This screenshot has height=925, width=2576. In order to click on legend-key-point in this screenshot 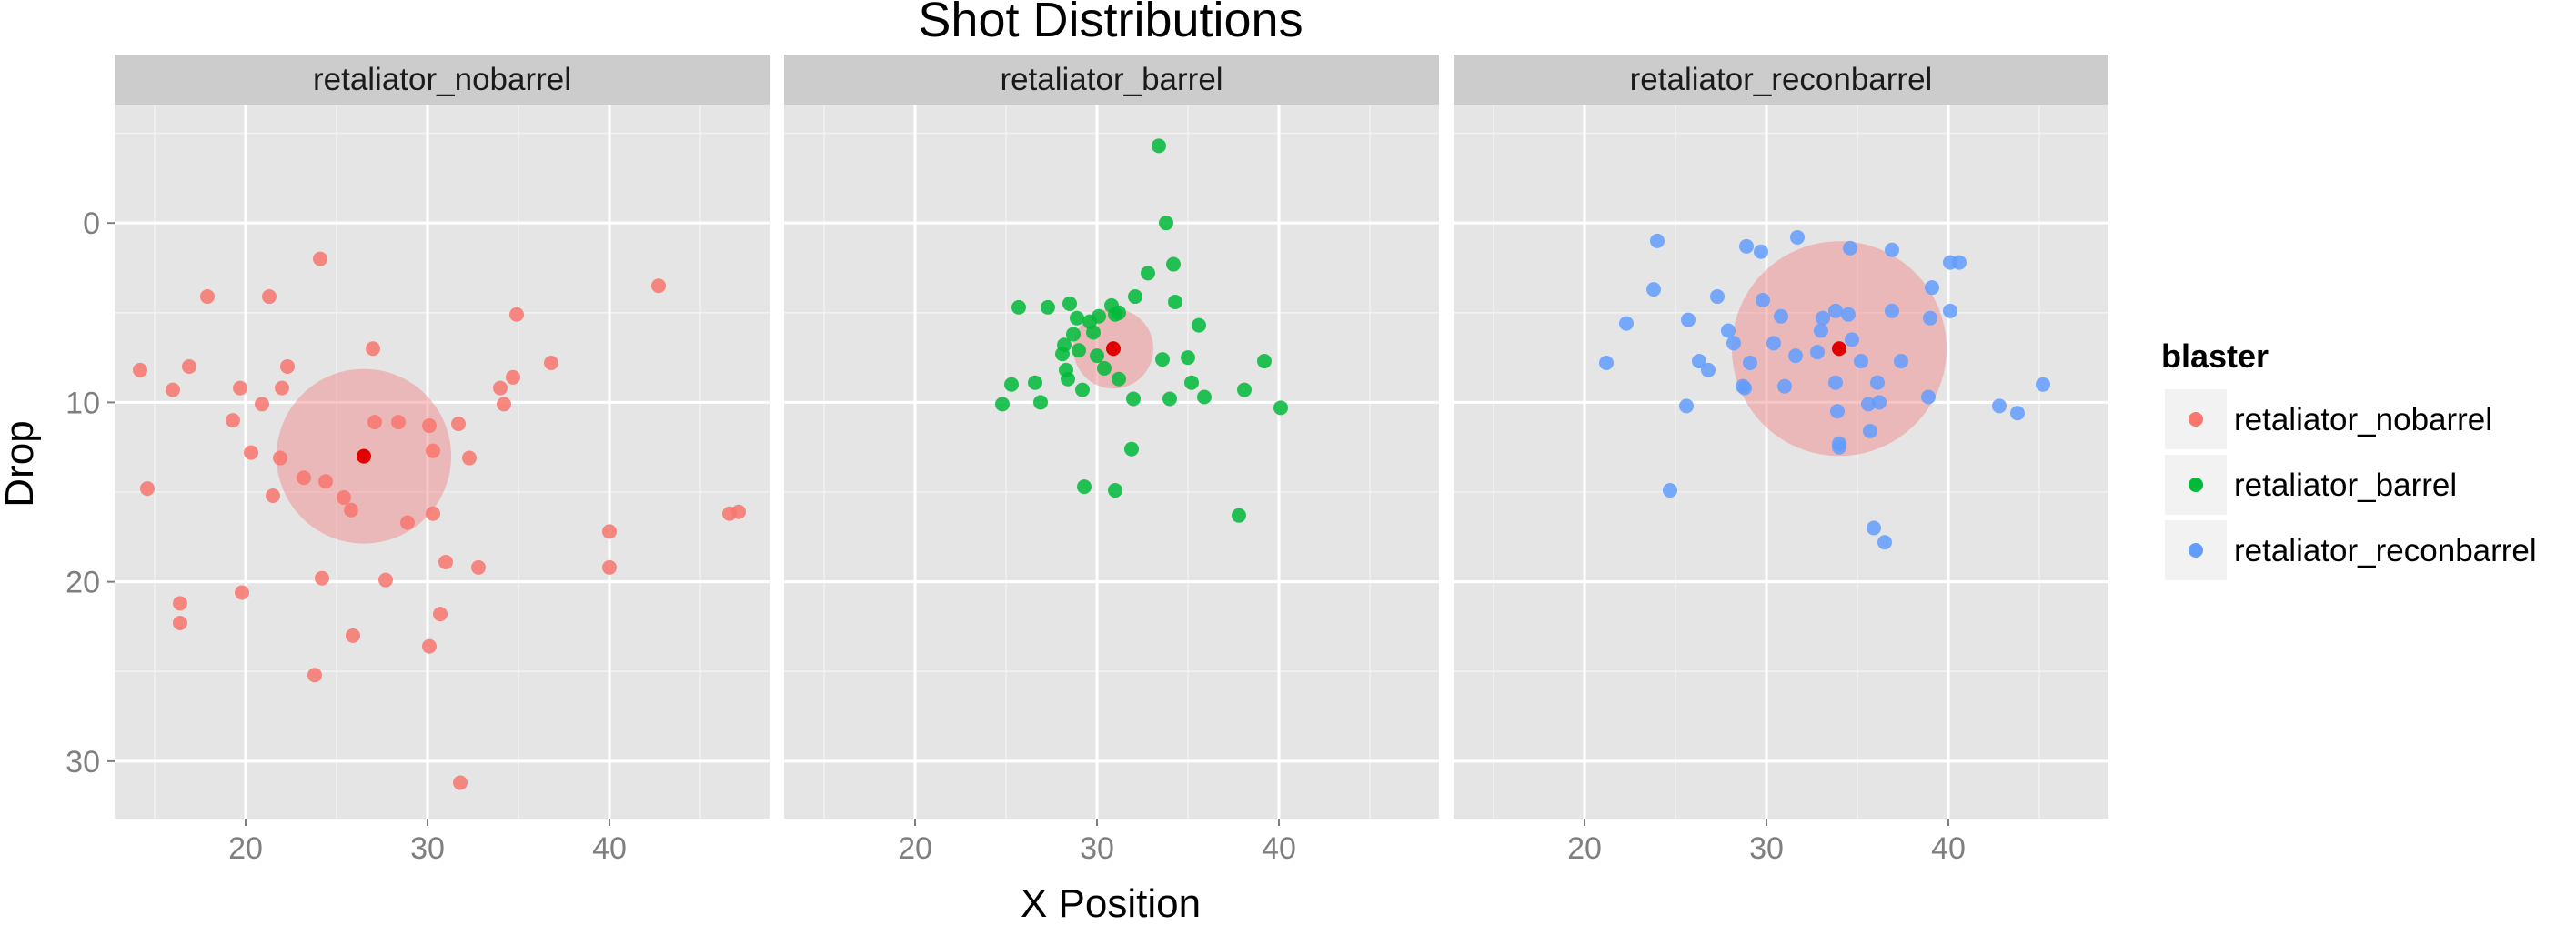, I will do `click(2196, 485)`.